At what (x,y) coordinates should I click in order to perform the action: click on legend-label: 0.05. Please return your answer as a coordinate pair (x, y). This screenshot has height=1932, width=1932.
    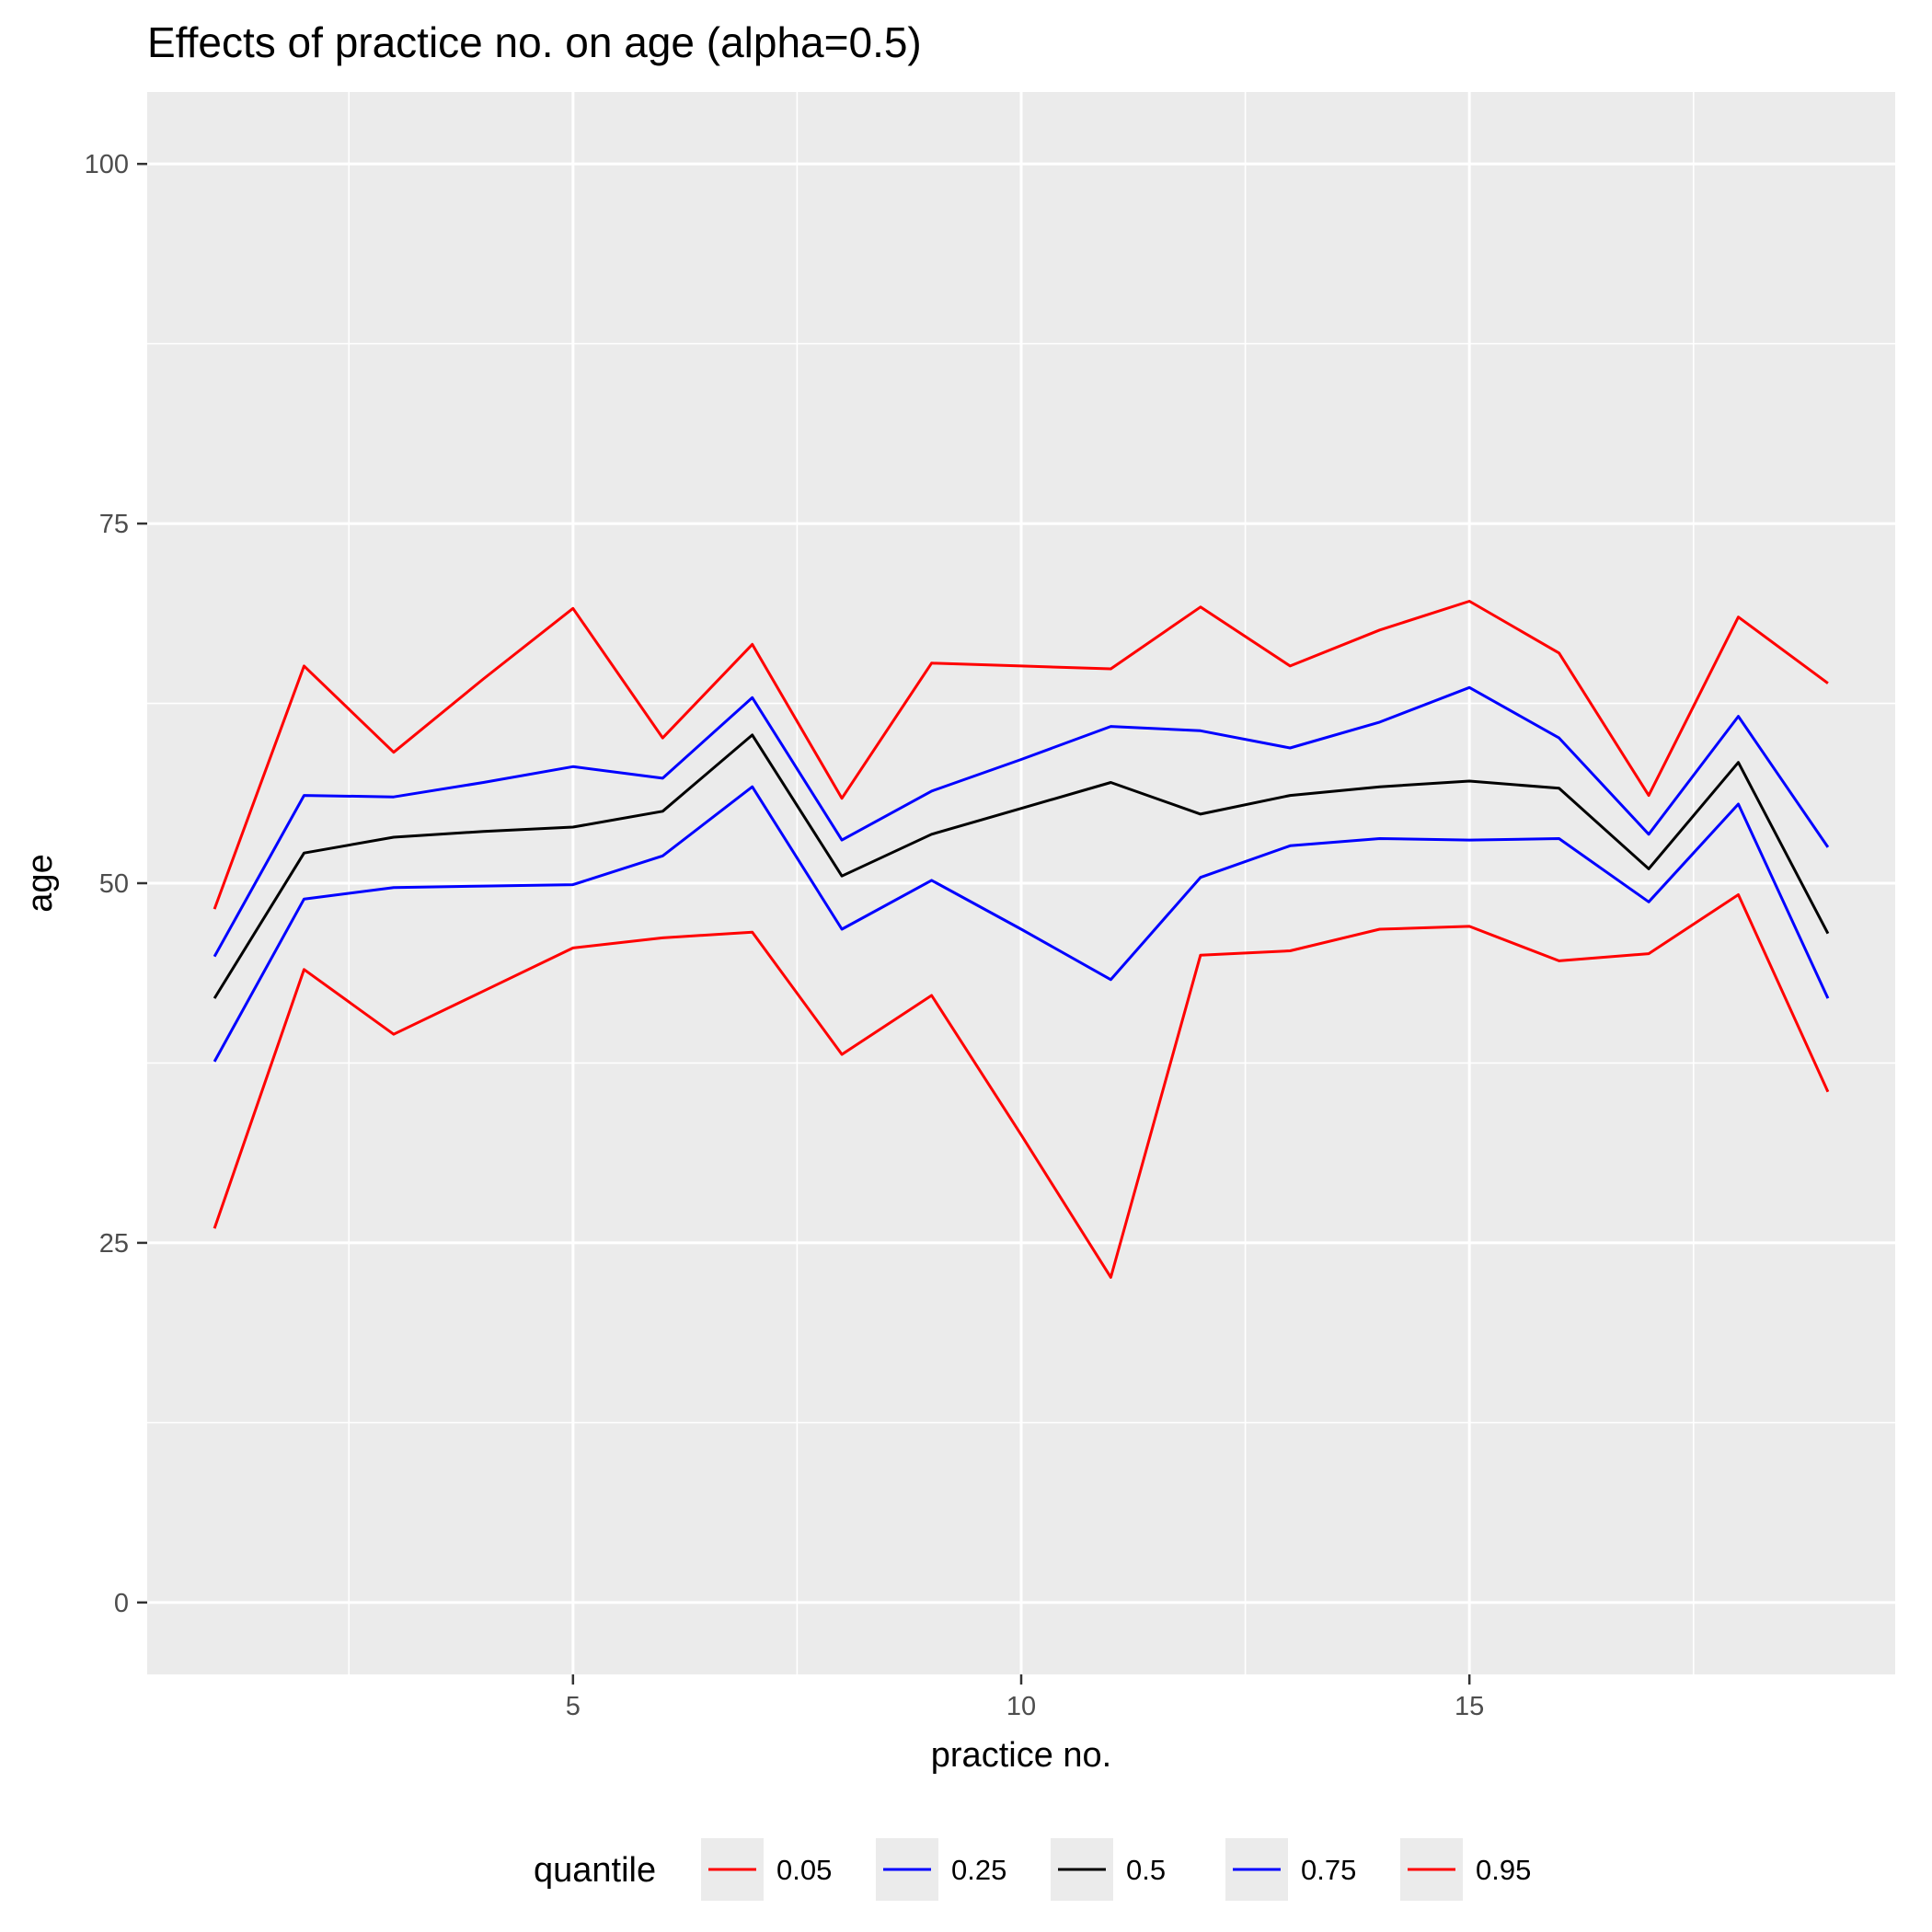
    Looking at the image, I should click on (804, 1870).